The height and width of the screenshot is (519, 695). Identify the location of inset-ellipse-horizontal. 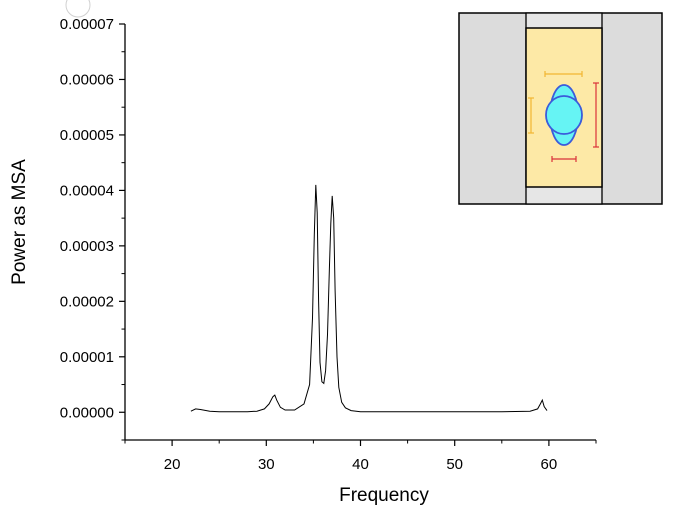
(564, 115).